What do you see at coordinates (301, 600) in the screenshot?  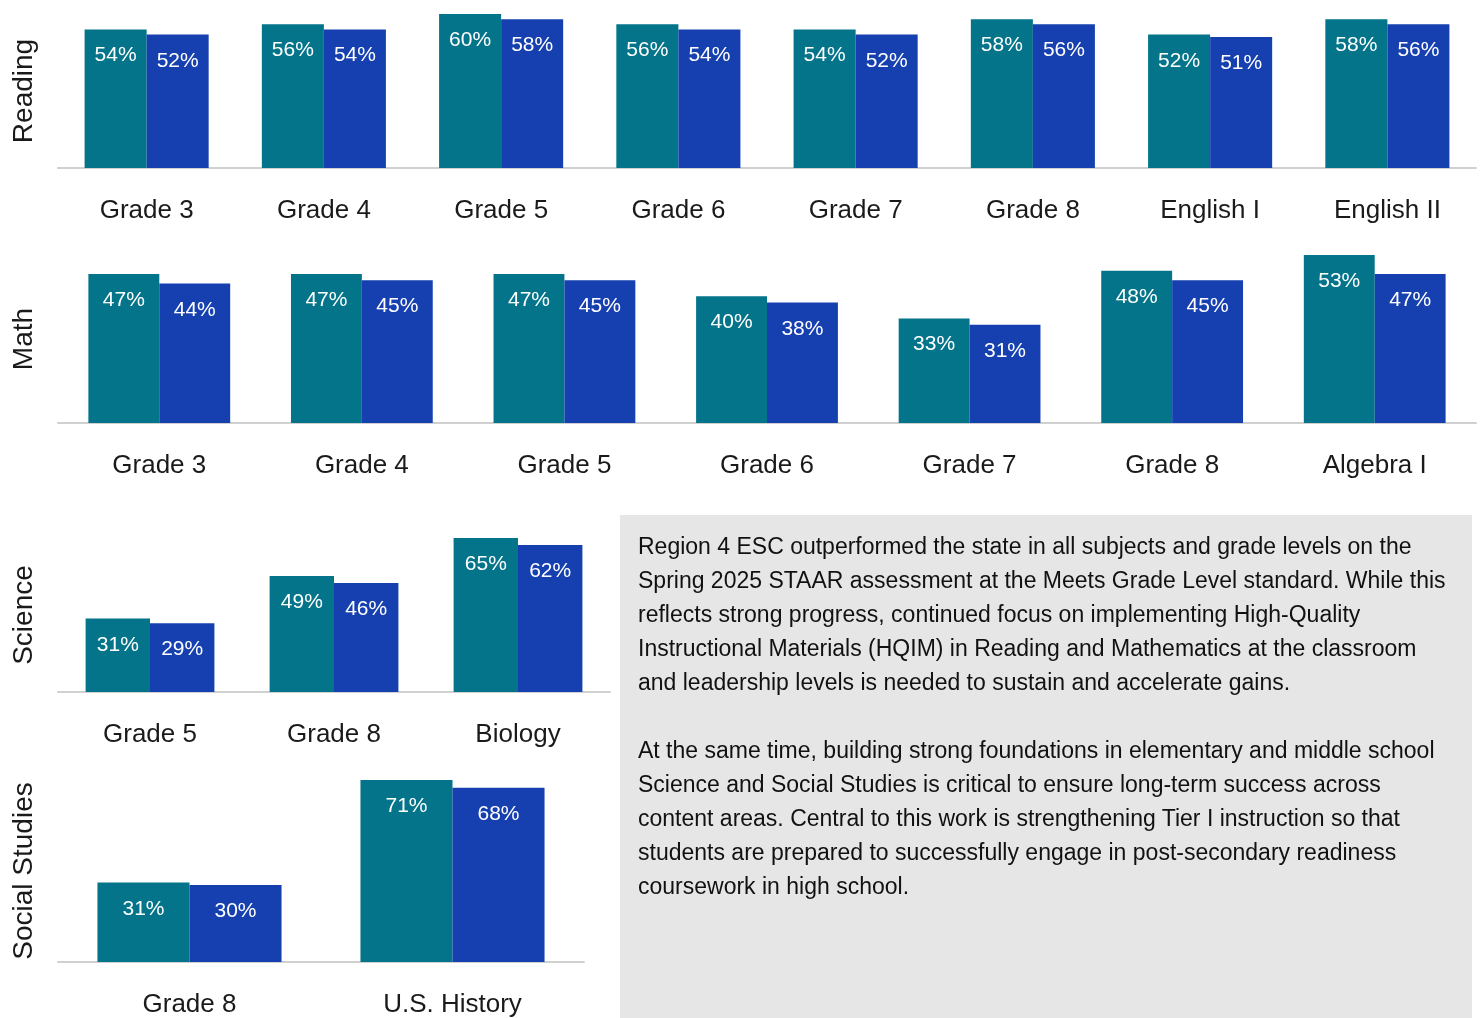 I see `data-label: 49%` at bounding box center [301, 600].